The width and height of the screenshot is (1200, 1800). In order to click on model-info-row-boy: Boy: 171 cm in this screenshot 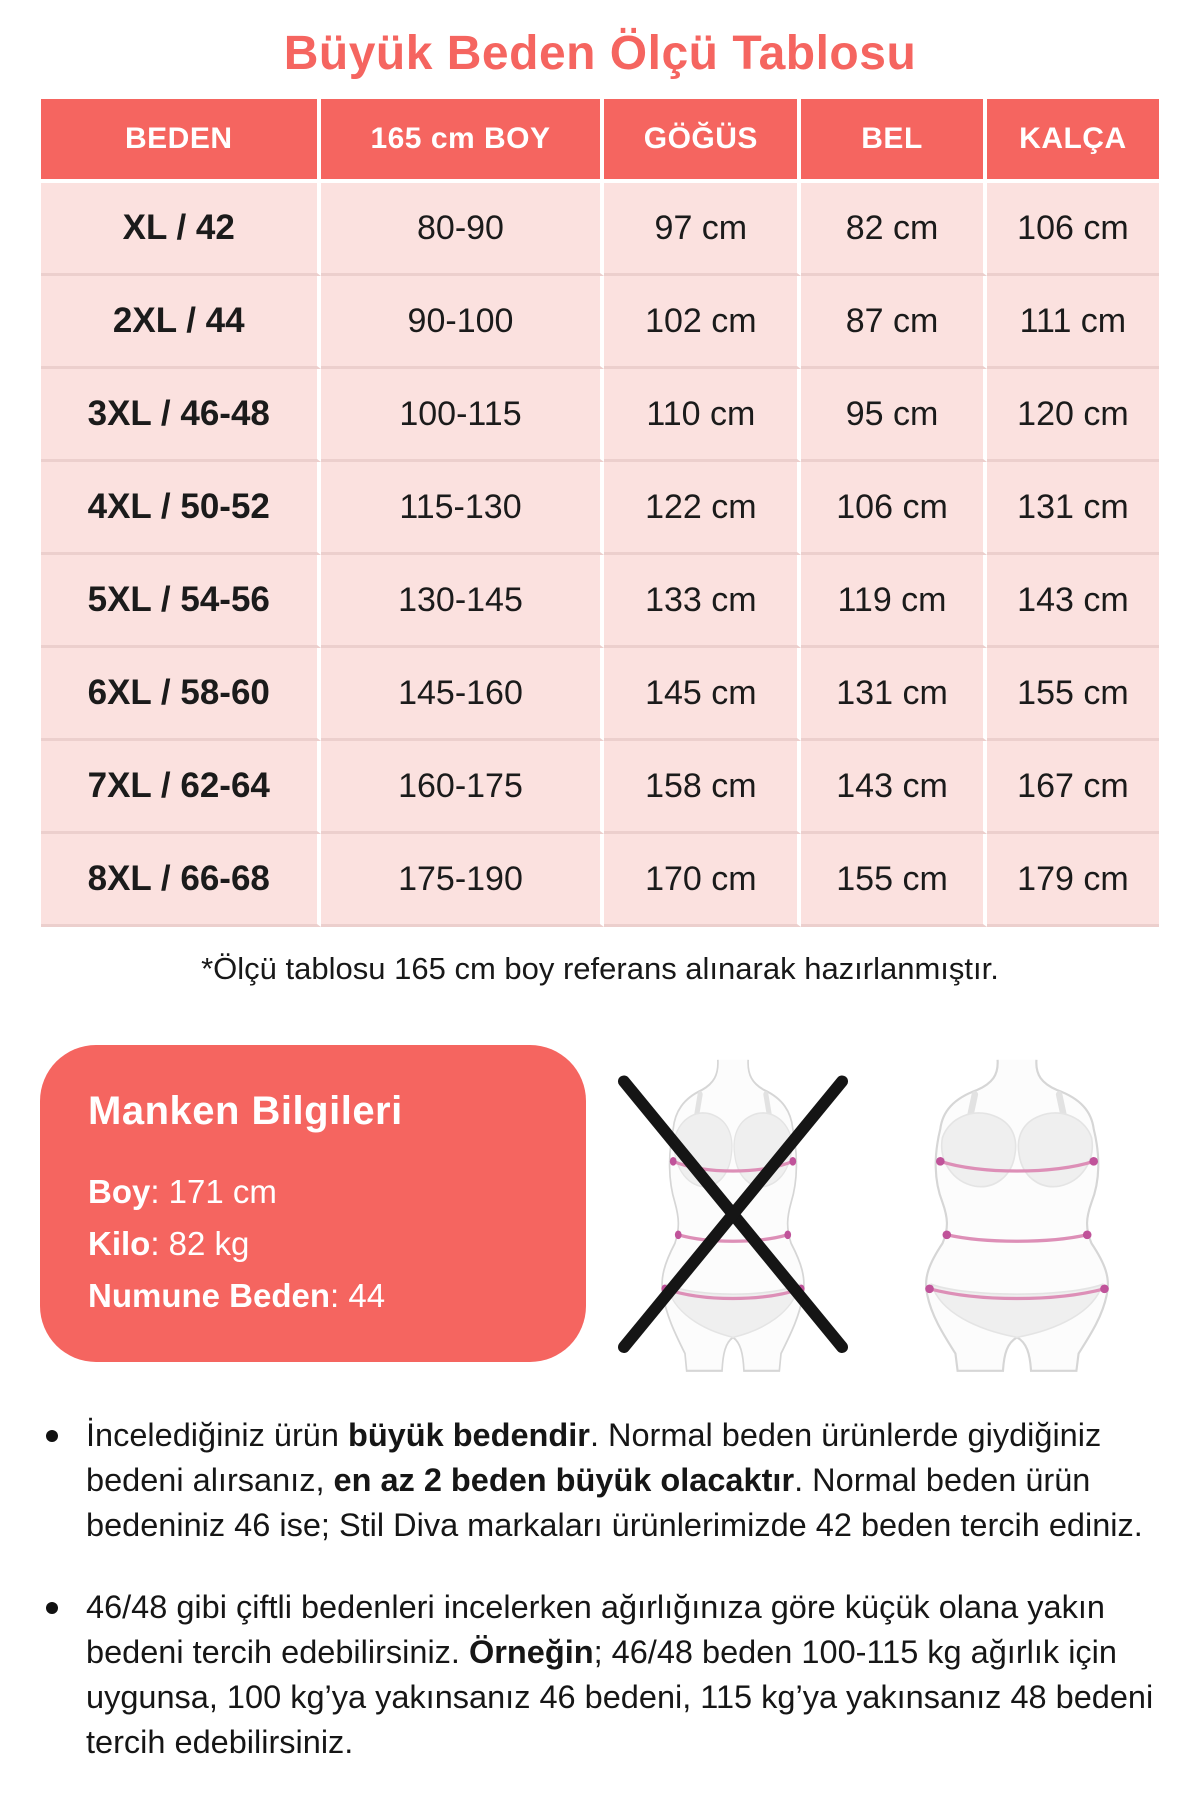, I will do `click(317, 1192)`.